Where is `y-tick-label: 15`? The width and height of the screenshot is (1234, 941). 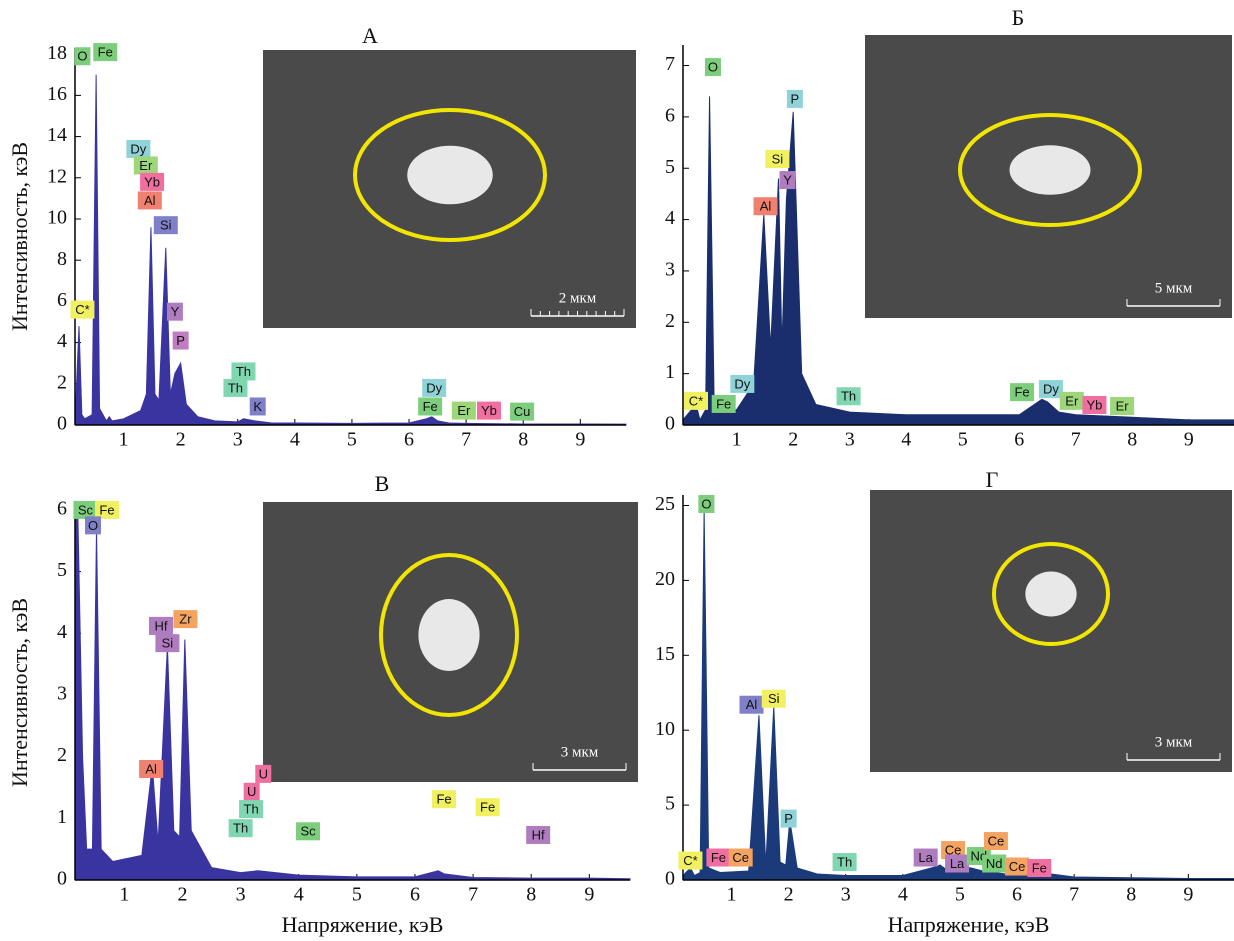 y-tick-label: 15 is located at coordinates (665, 654).